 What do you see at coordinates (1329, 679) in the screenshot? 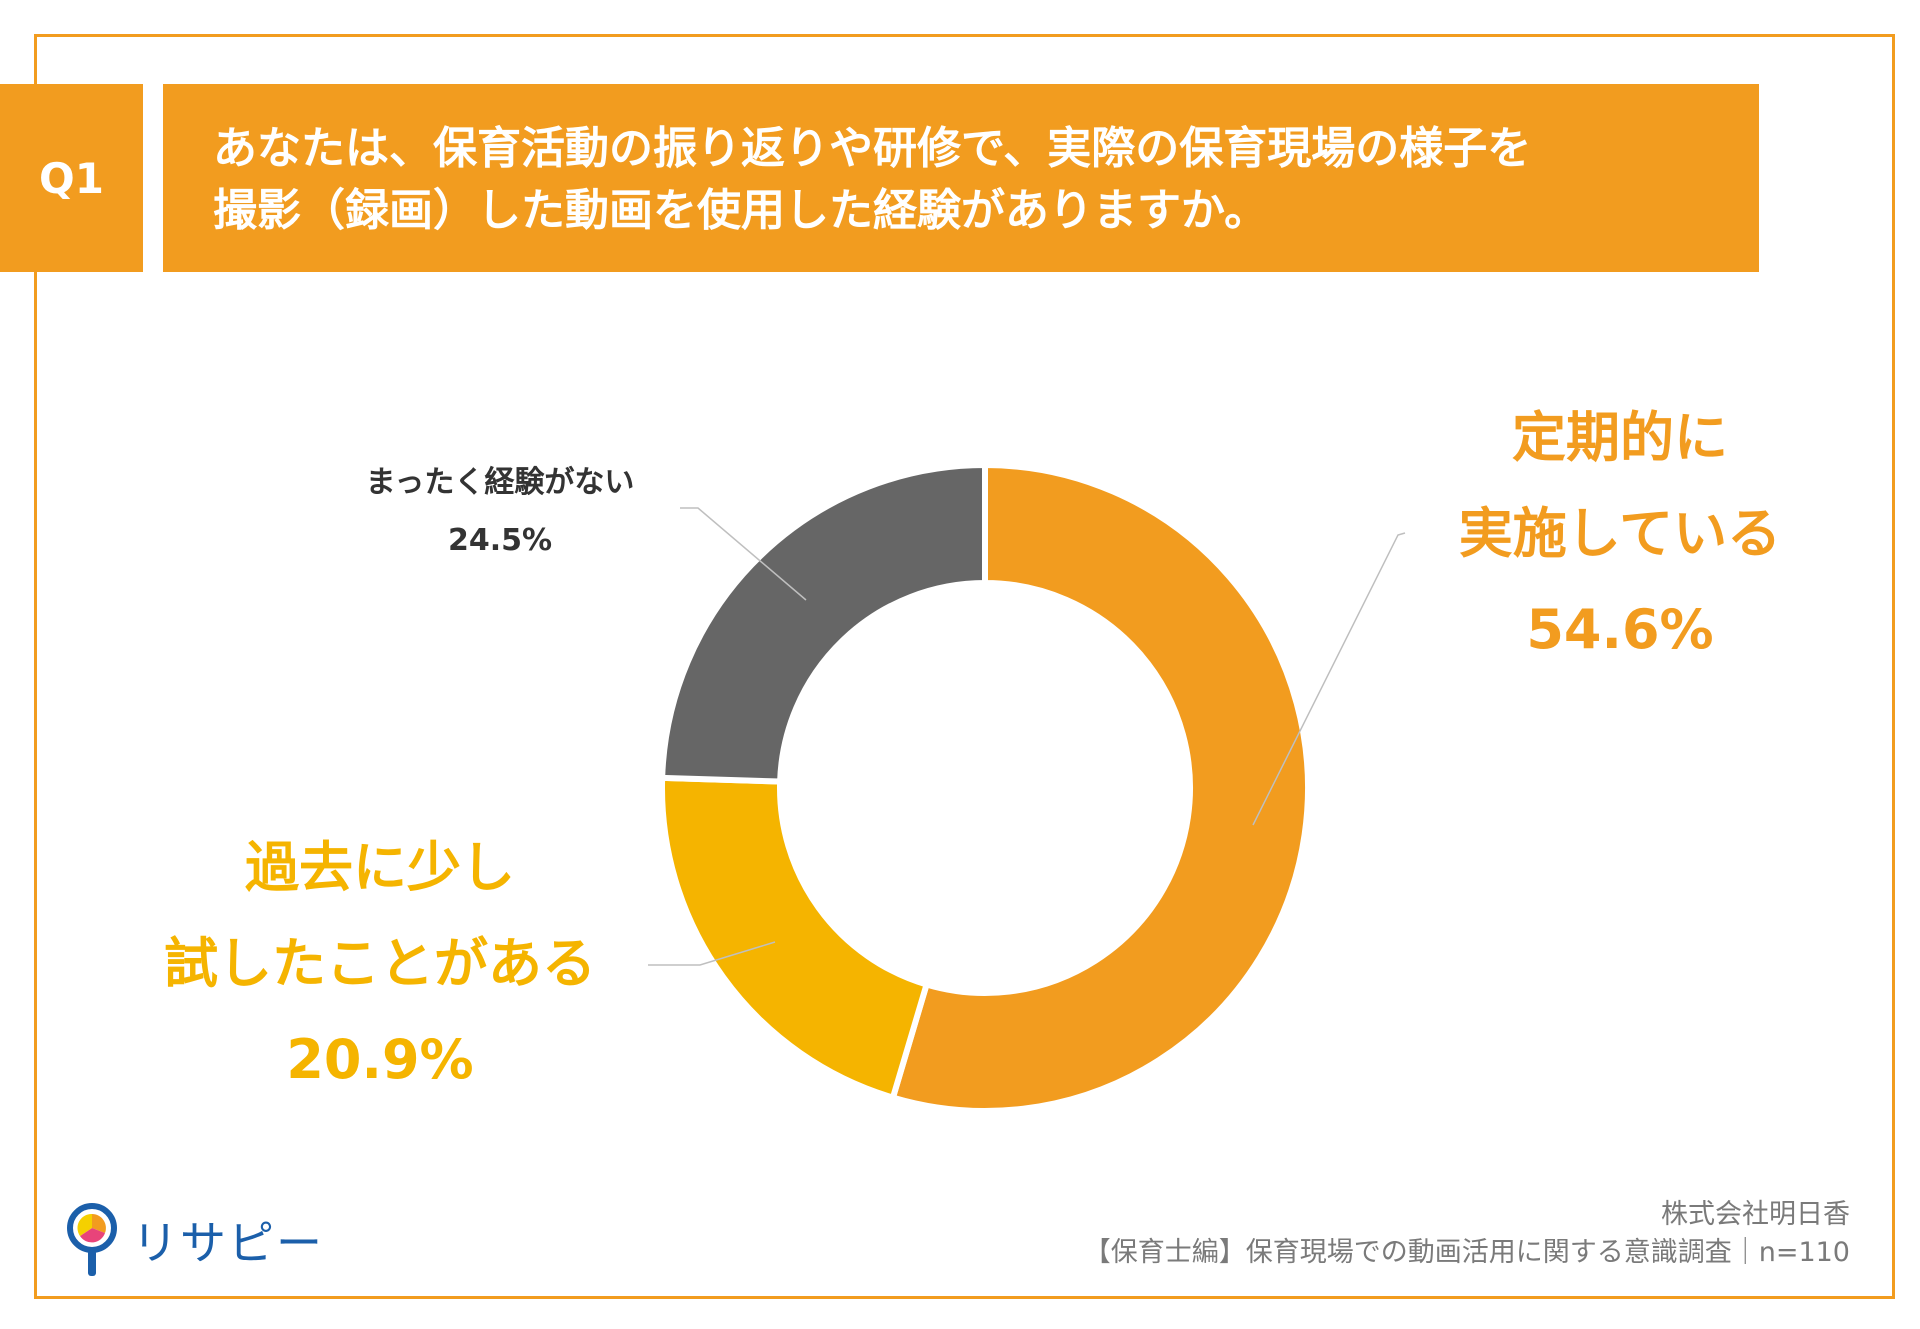
I see `leader-line-regular` at bounding box center [1329, 679].